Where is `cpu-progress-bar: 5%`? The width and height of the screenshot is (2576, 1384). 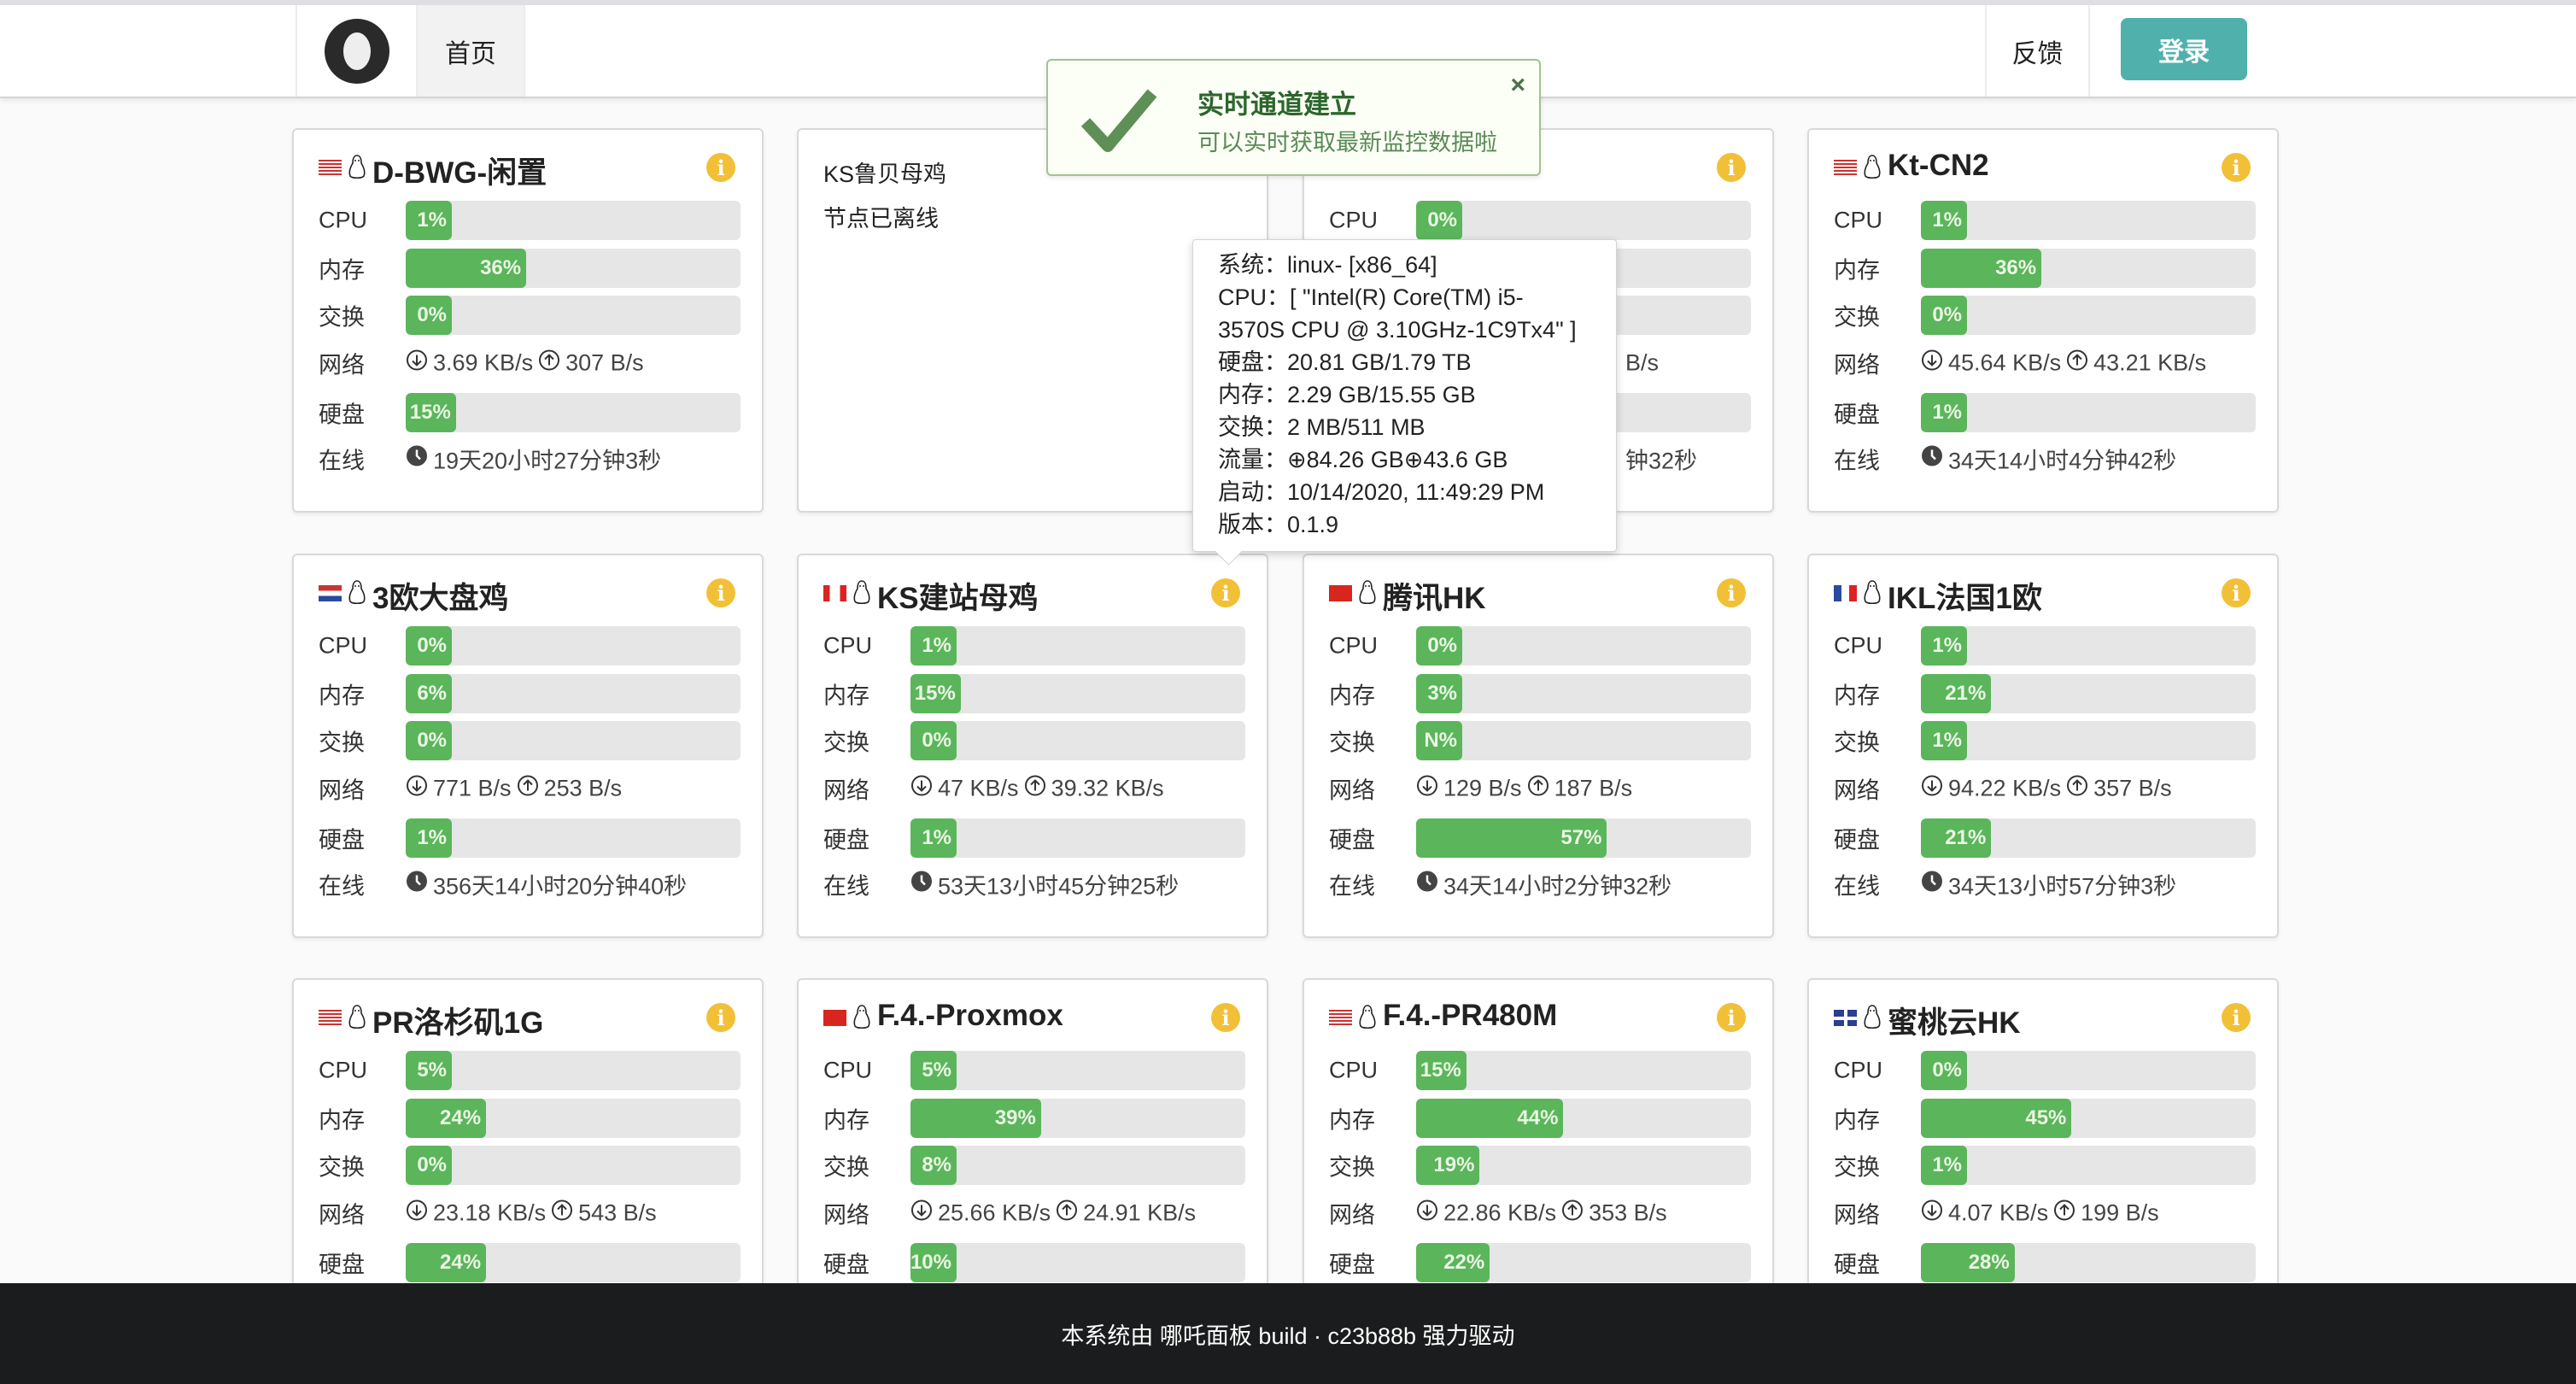 cpu-progress-bar: 5% is located at coordinates (573, 1070).